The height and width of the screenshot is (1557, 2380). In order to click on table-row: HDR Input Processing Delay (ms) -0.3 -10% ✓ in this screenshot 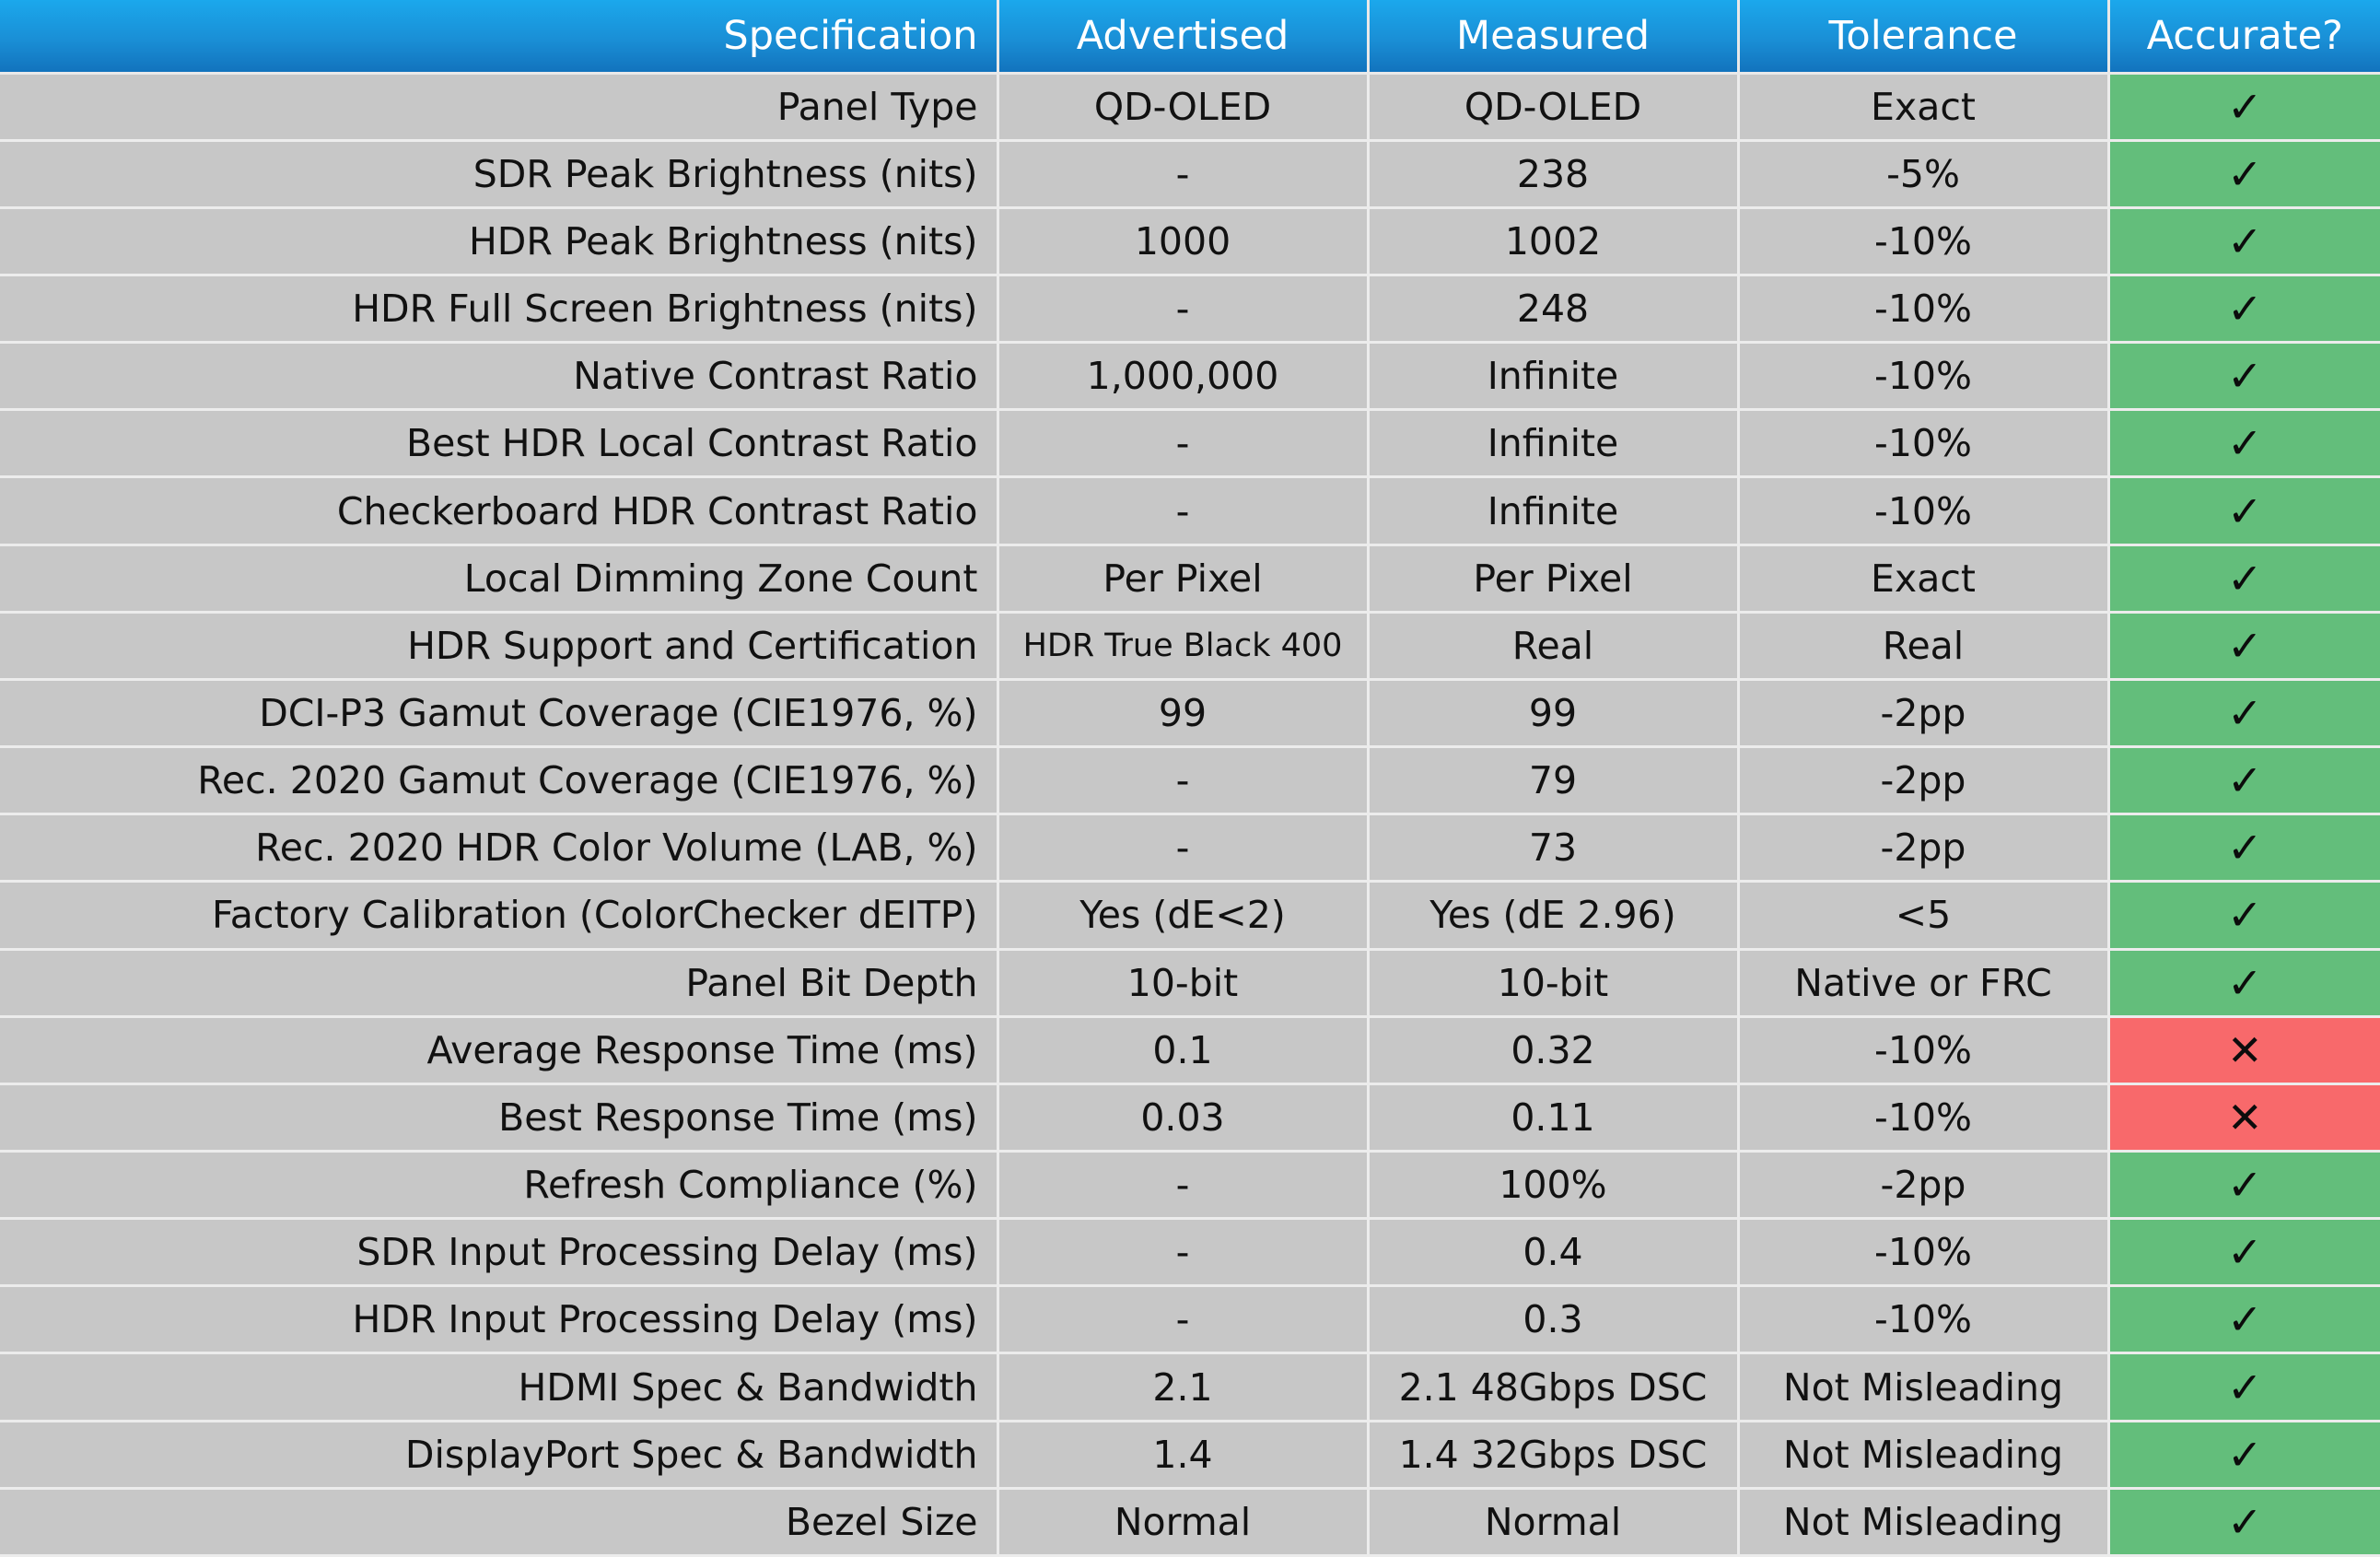, I will do `click(1190, 1320)`.